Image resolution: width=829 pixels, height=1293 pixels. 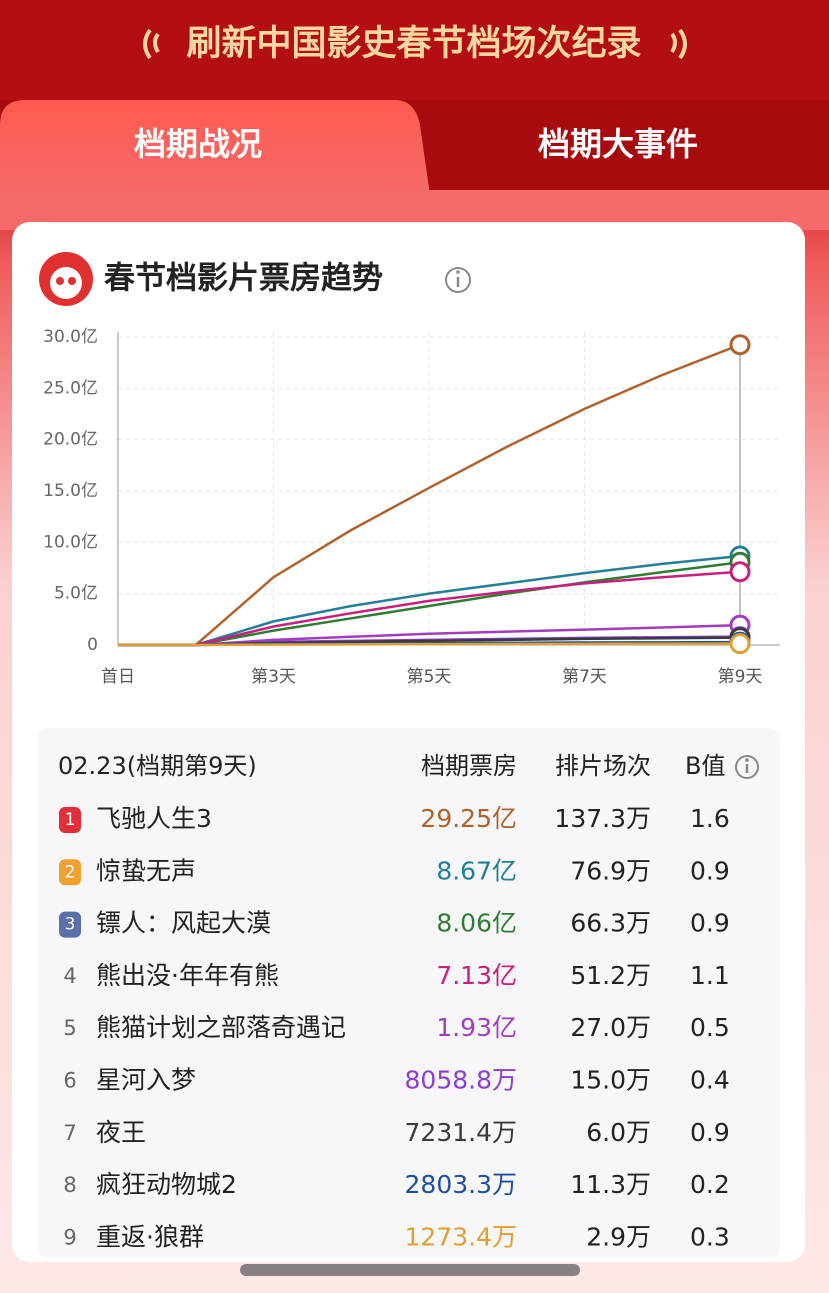 I want to click on movie-name: 飞驰人生3, so click(x=154, y=818).